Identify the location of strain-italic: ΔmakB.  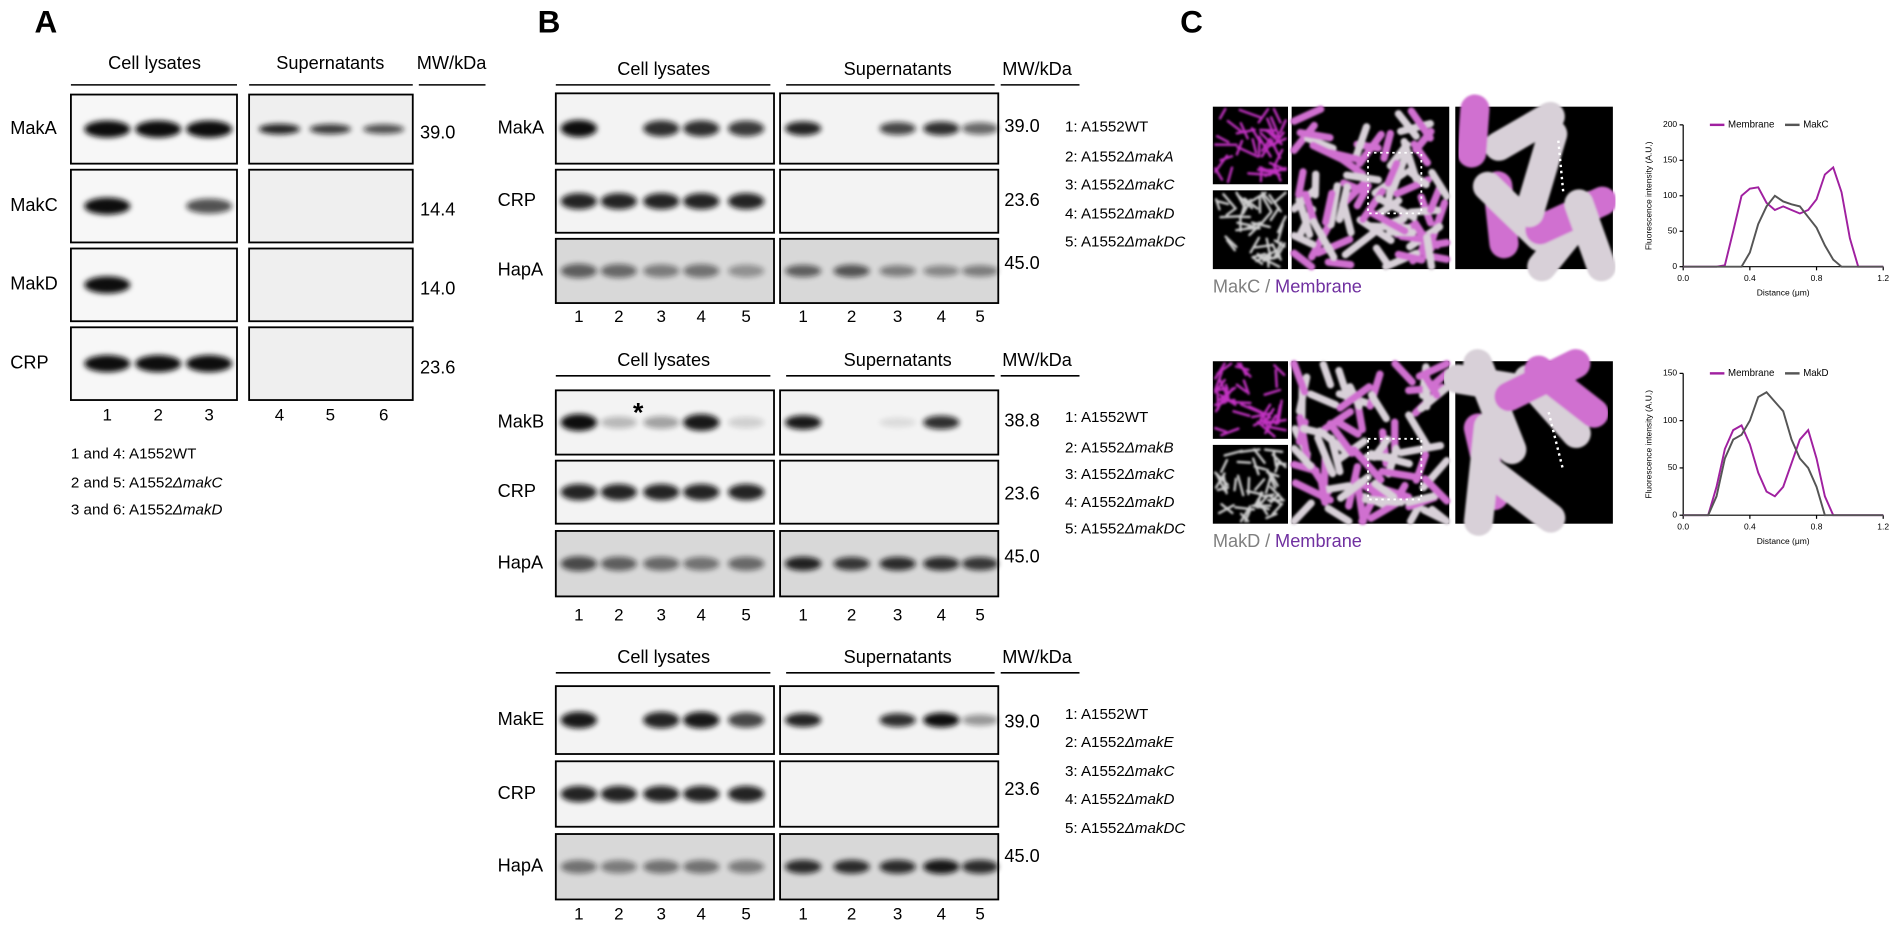
(1149, 448).